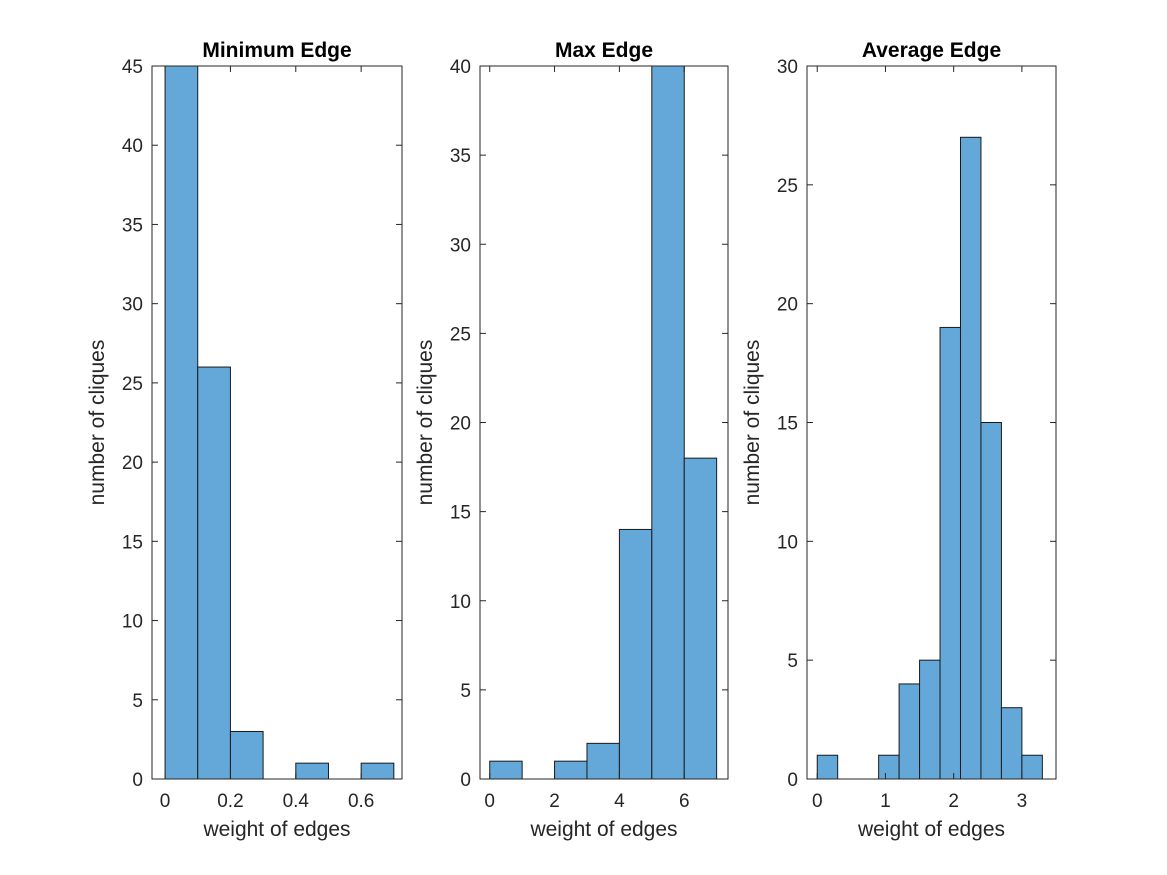 The width and height of the screenshot is (1167, 875). Describe the element at coordinates (929, 458) in the screenshot. I see `bar-group` at that location.